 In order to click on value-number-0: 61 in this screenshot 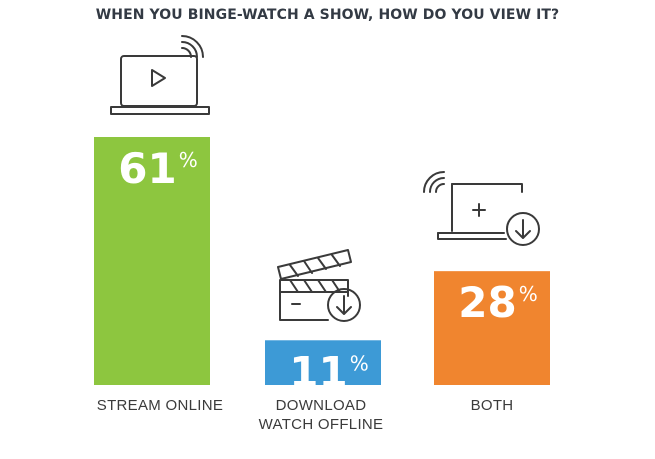, I will do `click(147, 168)`.